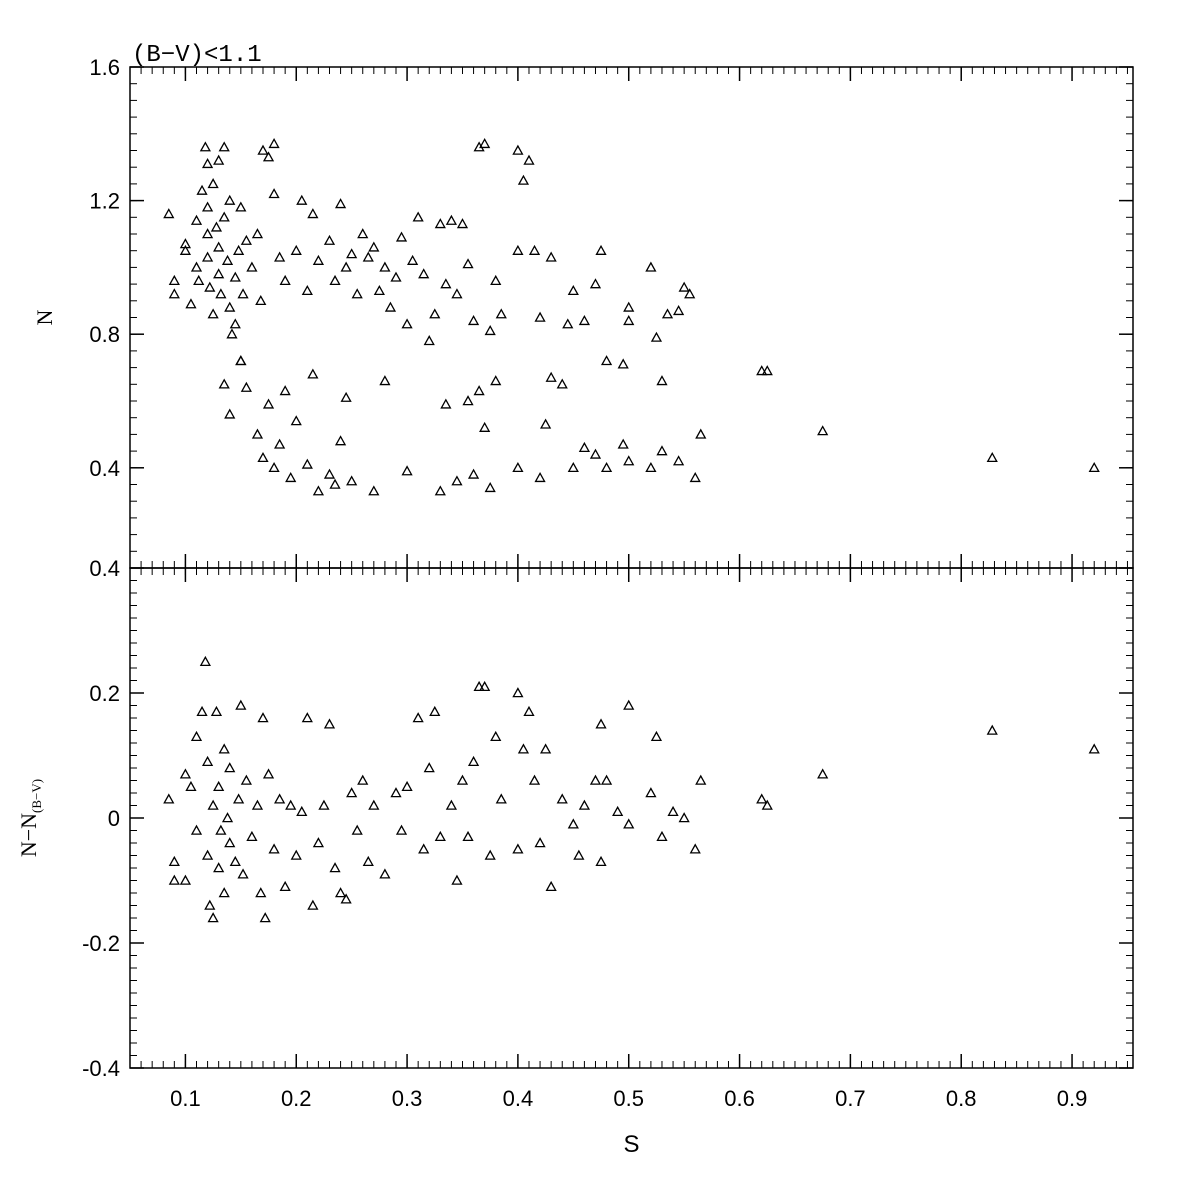 Image resolution: width=1196 pixels, height=1196 pixels. What do you see at coordinates (850, 1098) in the screenshot?
I see `x-tick-label: 0.7` at bounding box center [850, 1098].